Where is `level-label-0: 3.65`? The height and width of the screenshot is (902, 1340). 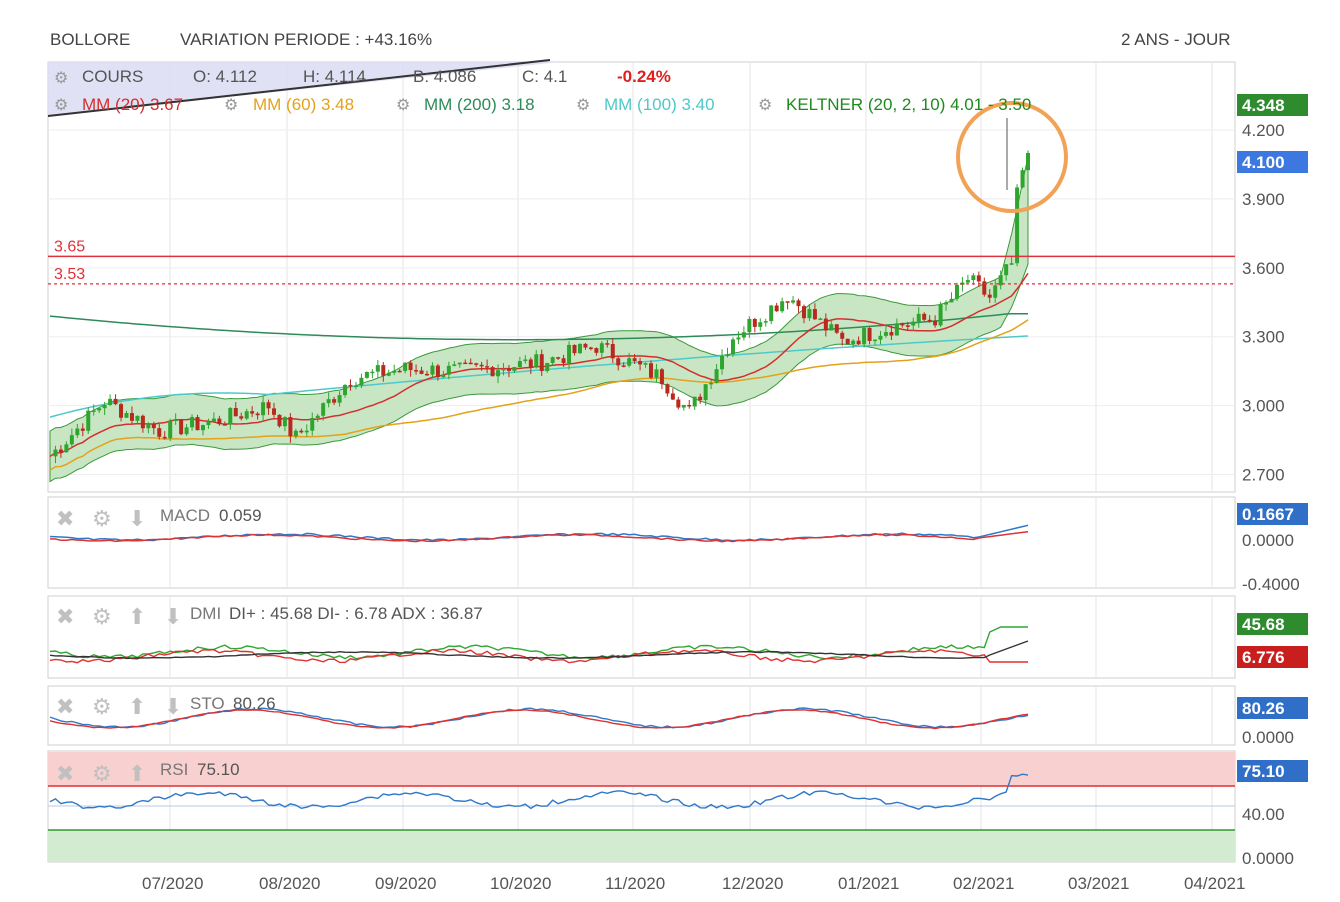 level-label-0: 3.65 is located at coordinates (69, 246).